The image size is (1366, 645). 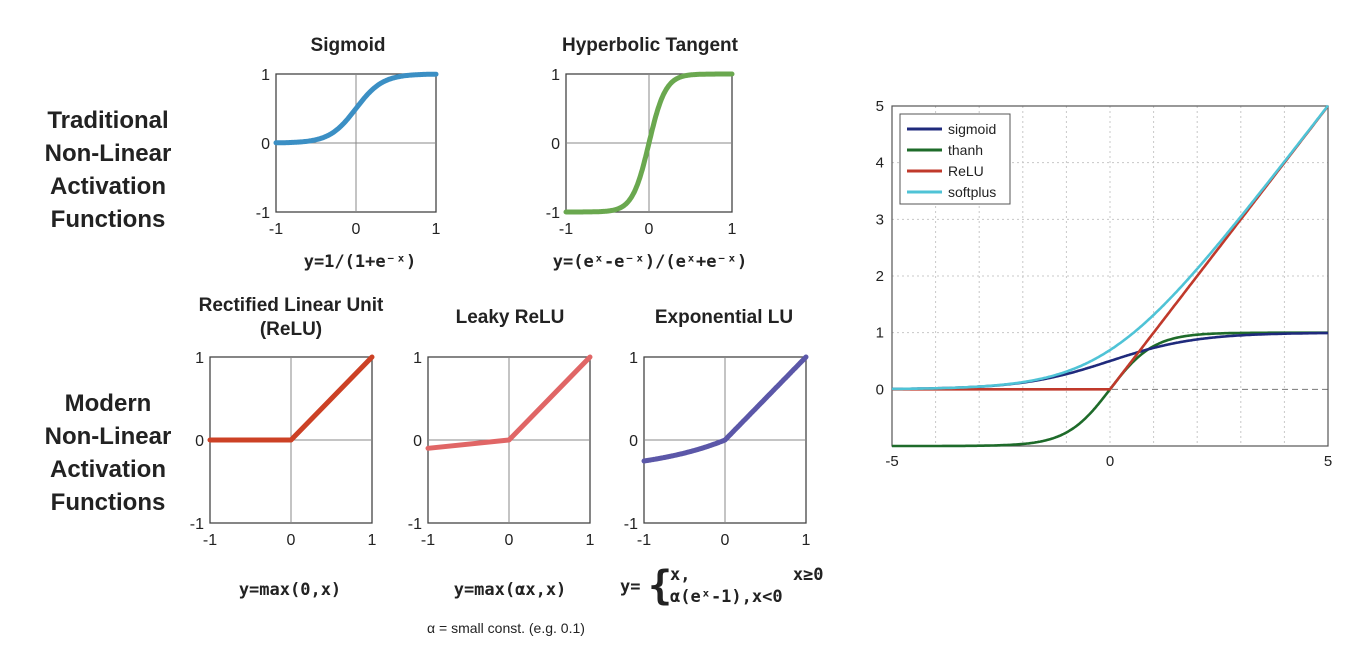 I want to click on sigmoid-curve, so click(x=356, y=108).